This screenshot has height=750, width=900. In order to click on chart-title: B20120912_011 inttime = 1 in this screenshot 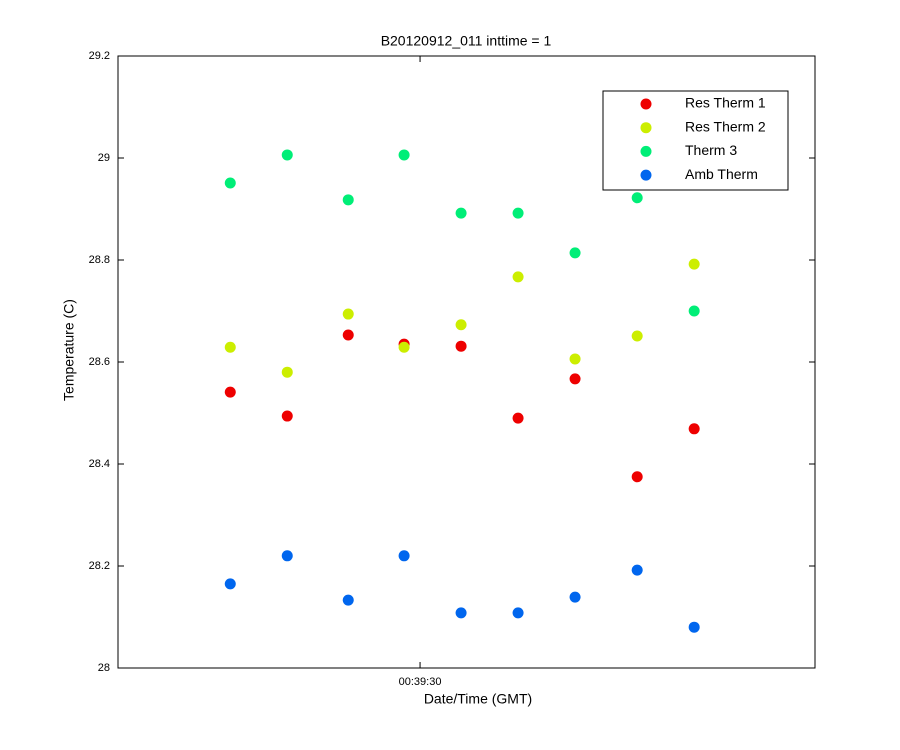, I will do `click(466, 41)`.